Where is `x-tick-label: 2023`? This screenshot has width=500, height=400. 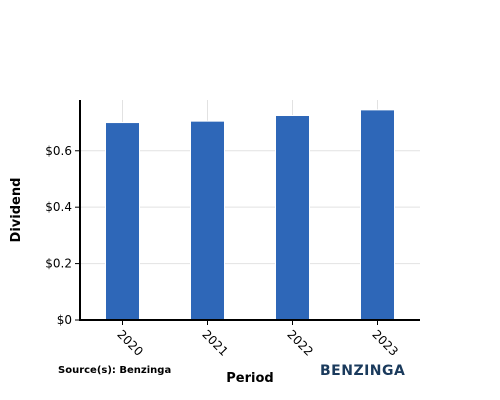
x-tick-label: 2023 is located at coordinates (384, 342).